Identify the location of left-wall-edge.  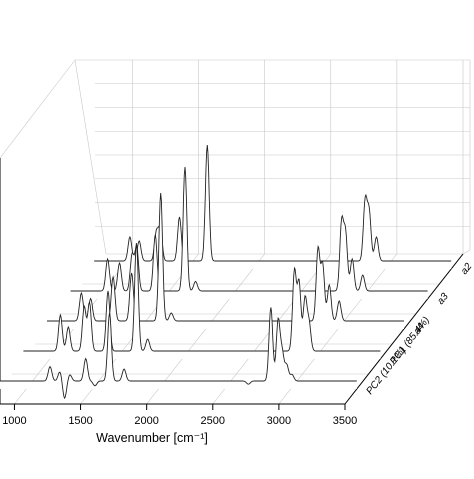
(38, 109).